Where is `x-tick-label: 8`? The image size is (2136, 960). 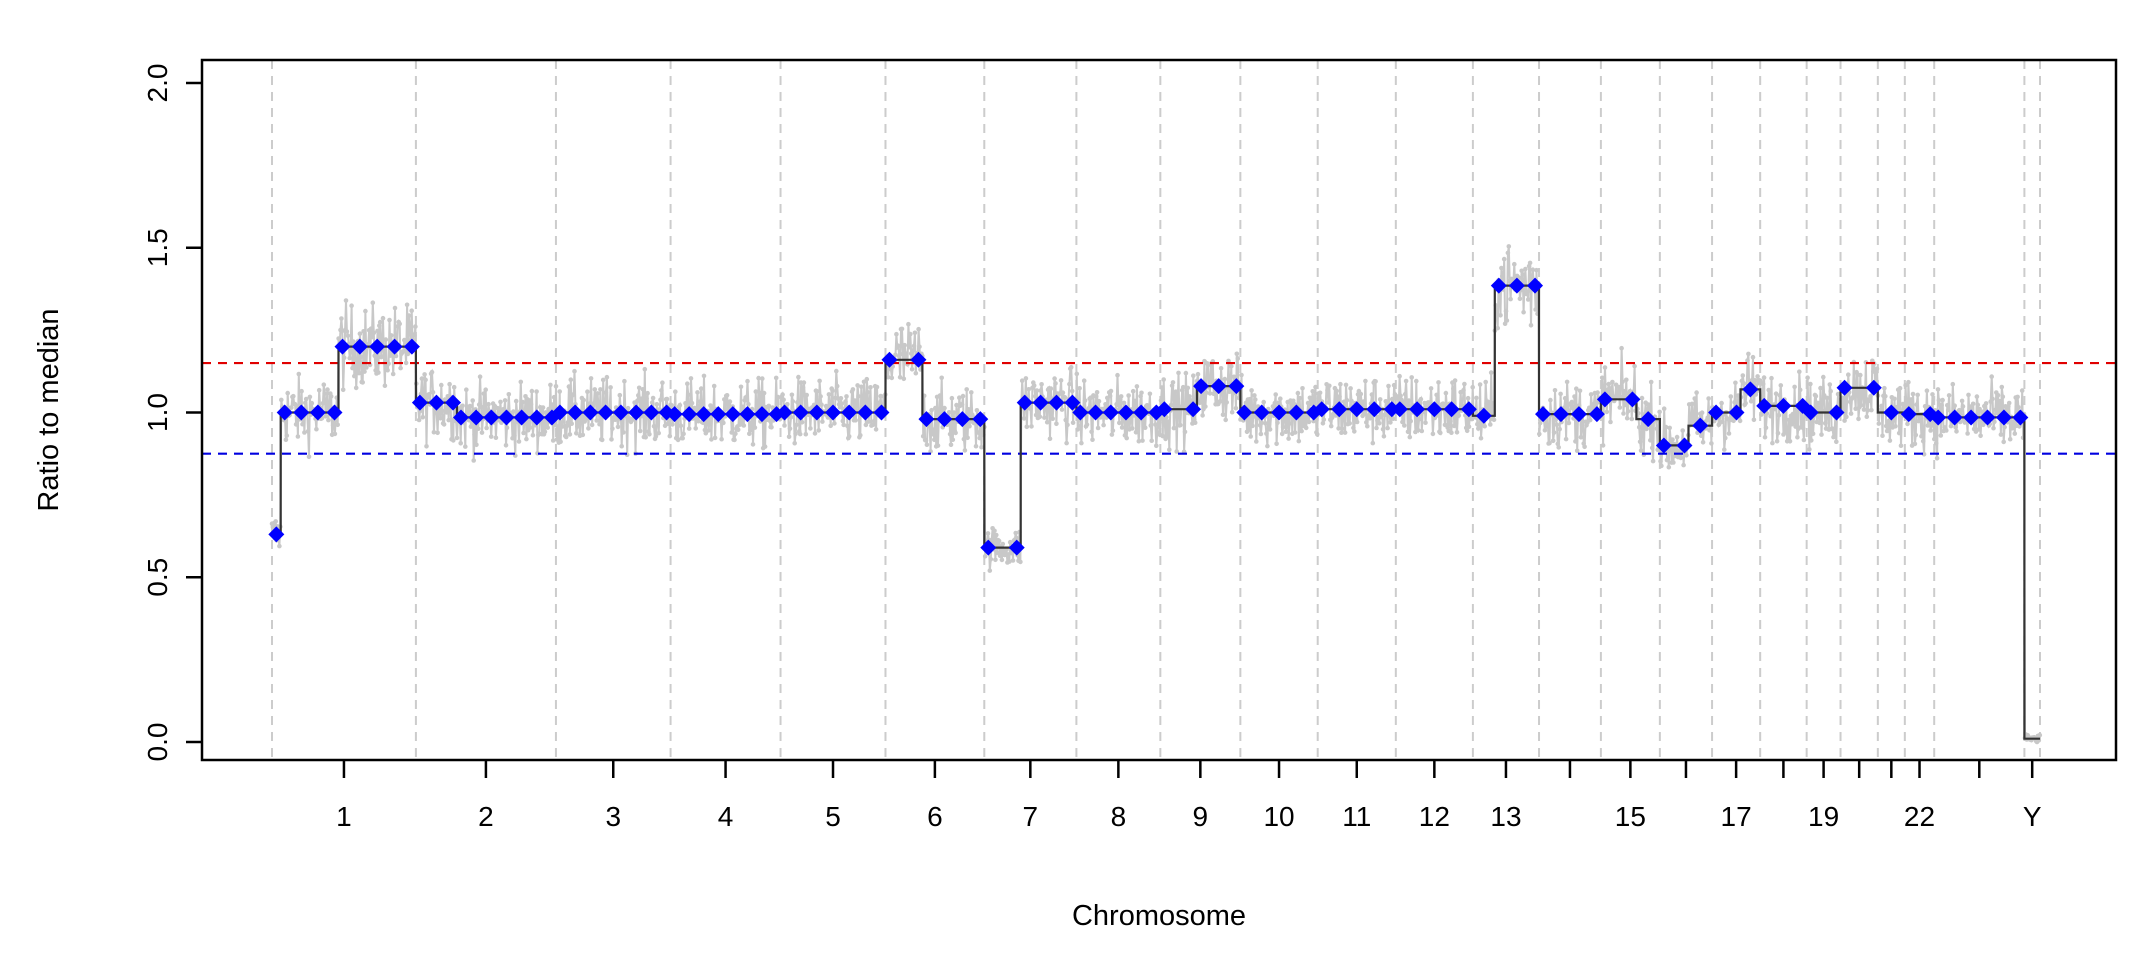
x-tick-label: 8 is located at coordinates (1119, 816).